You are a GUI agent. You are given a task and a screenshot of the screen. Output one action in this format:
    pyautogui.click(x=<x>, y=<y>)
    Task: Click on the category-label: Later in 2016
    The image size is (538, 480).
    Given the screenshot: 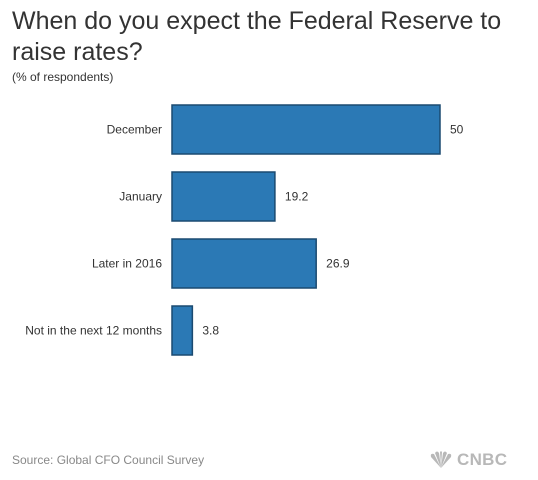 What is the action you would take?
    pyautogui.click(x=127, y=264)
    